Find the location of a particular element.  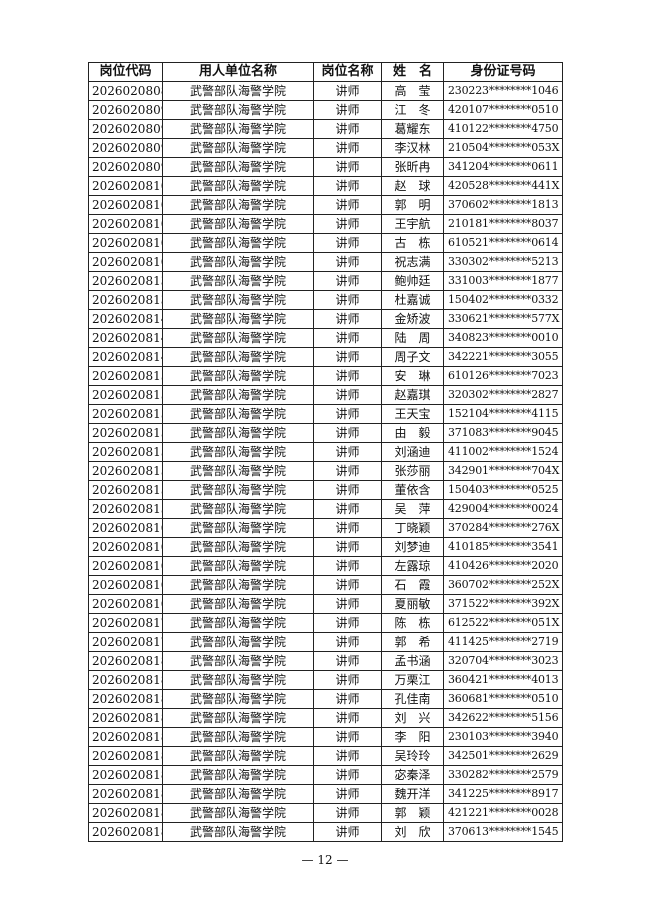

cell-name: 高莹 is located at coordinates (412, 91).